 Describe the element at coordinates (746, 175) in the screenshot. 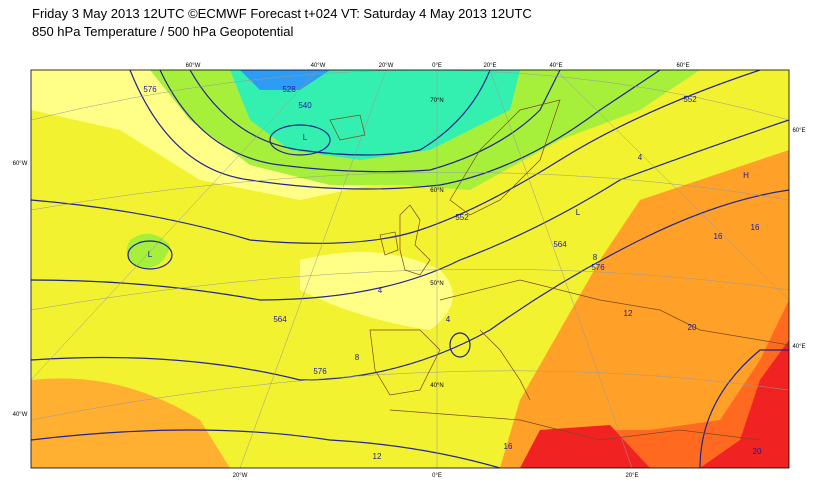

I see `contour-label: H` at that location.